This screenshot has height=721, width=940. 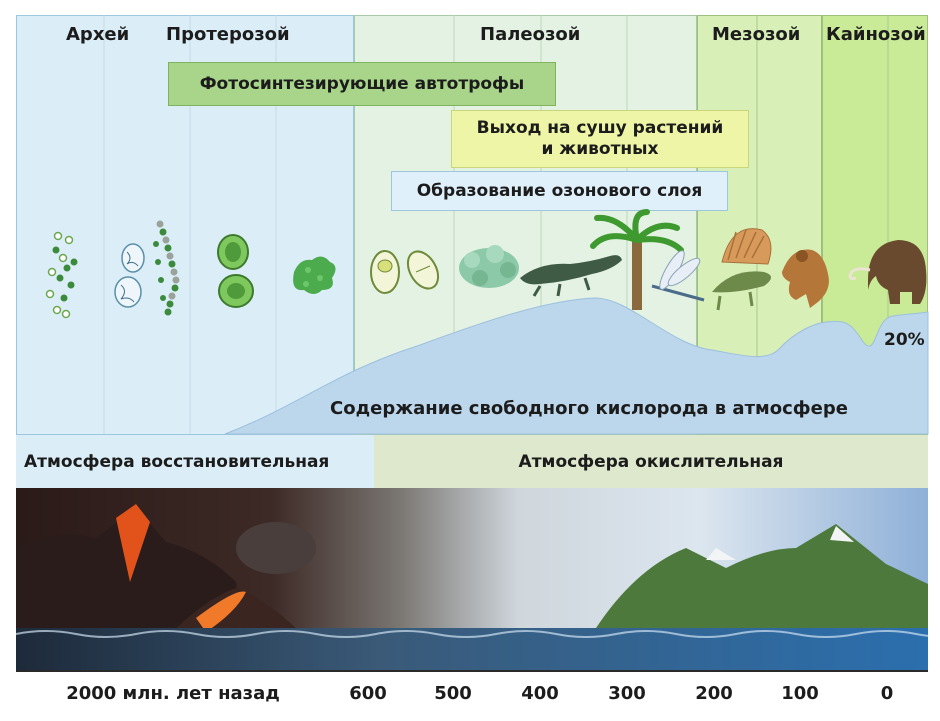 I want to click on atmosphere-oxidizing: Атмосфера окислительная, so click(x=651, y=461).